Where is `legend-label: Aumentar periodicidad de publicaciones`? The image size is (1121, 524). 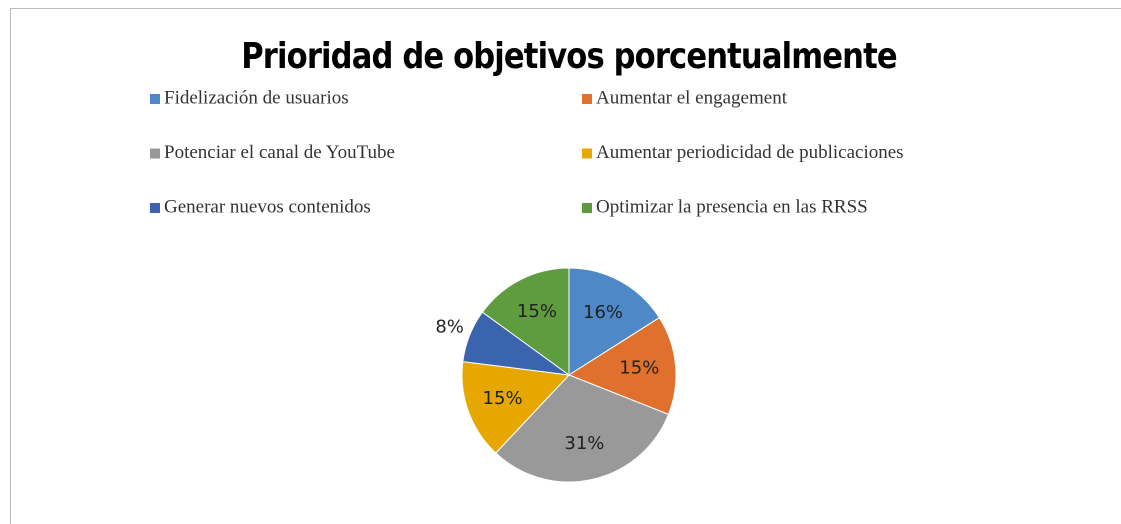 legend-label: Aumentar periodicidad de publicaciones is located at coordinates (750, 152).